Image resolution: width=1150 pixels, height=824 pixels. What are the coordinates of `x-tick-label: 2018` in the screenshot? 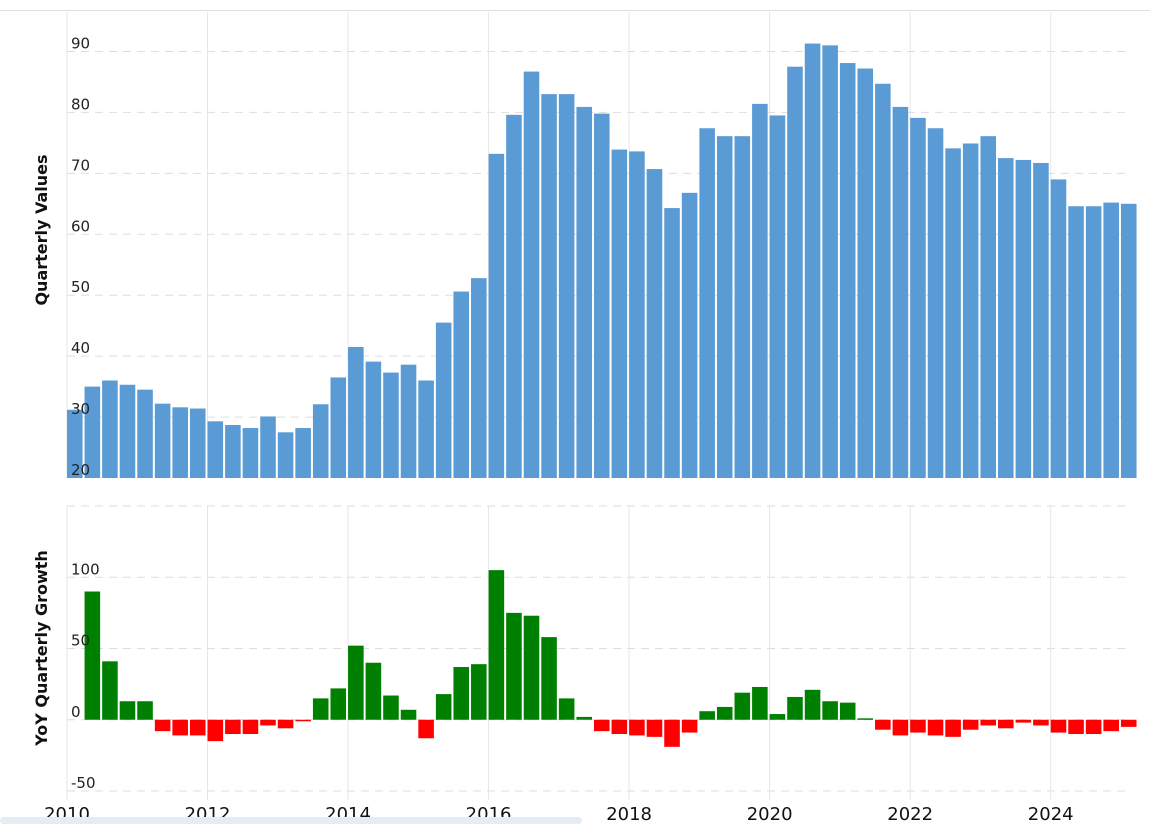 It's located at (629, 814).